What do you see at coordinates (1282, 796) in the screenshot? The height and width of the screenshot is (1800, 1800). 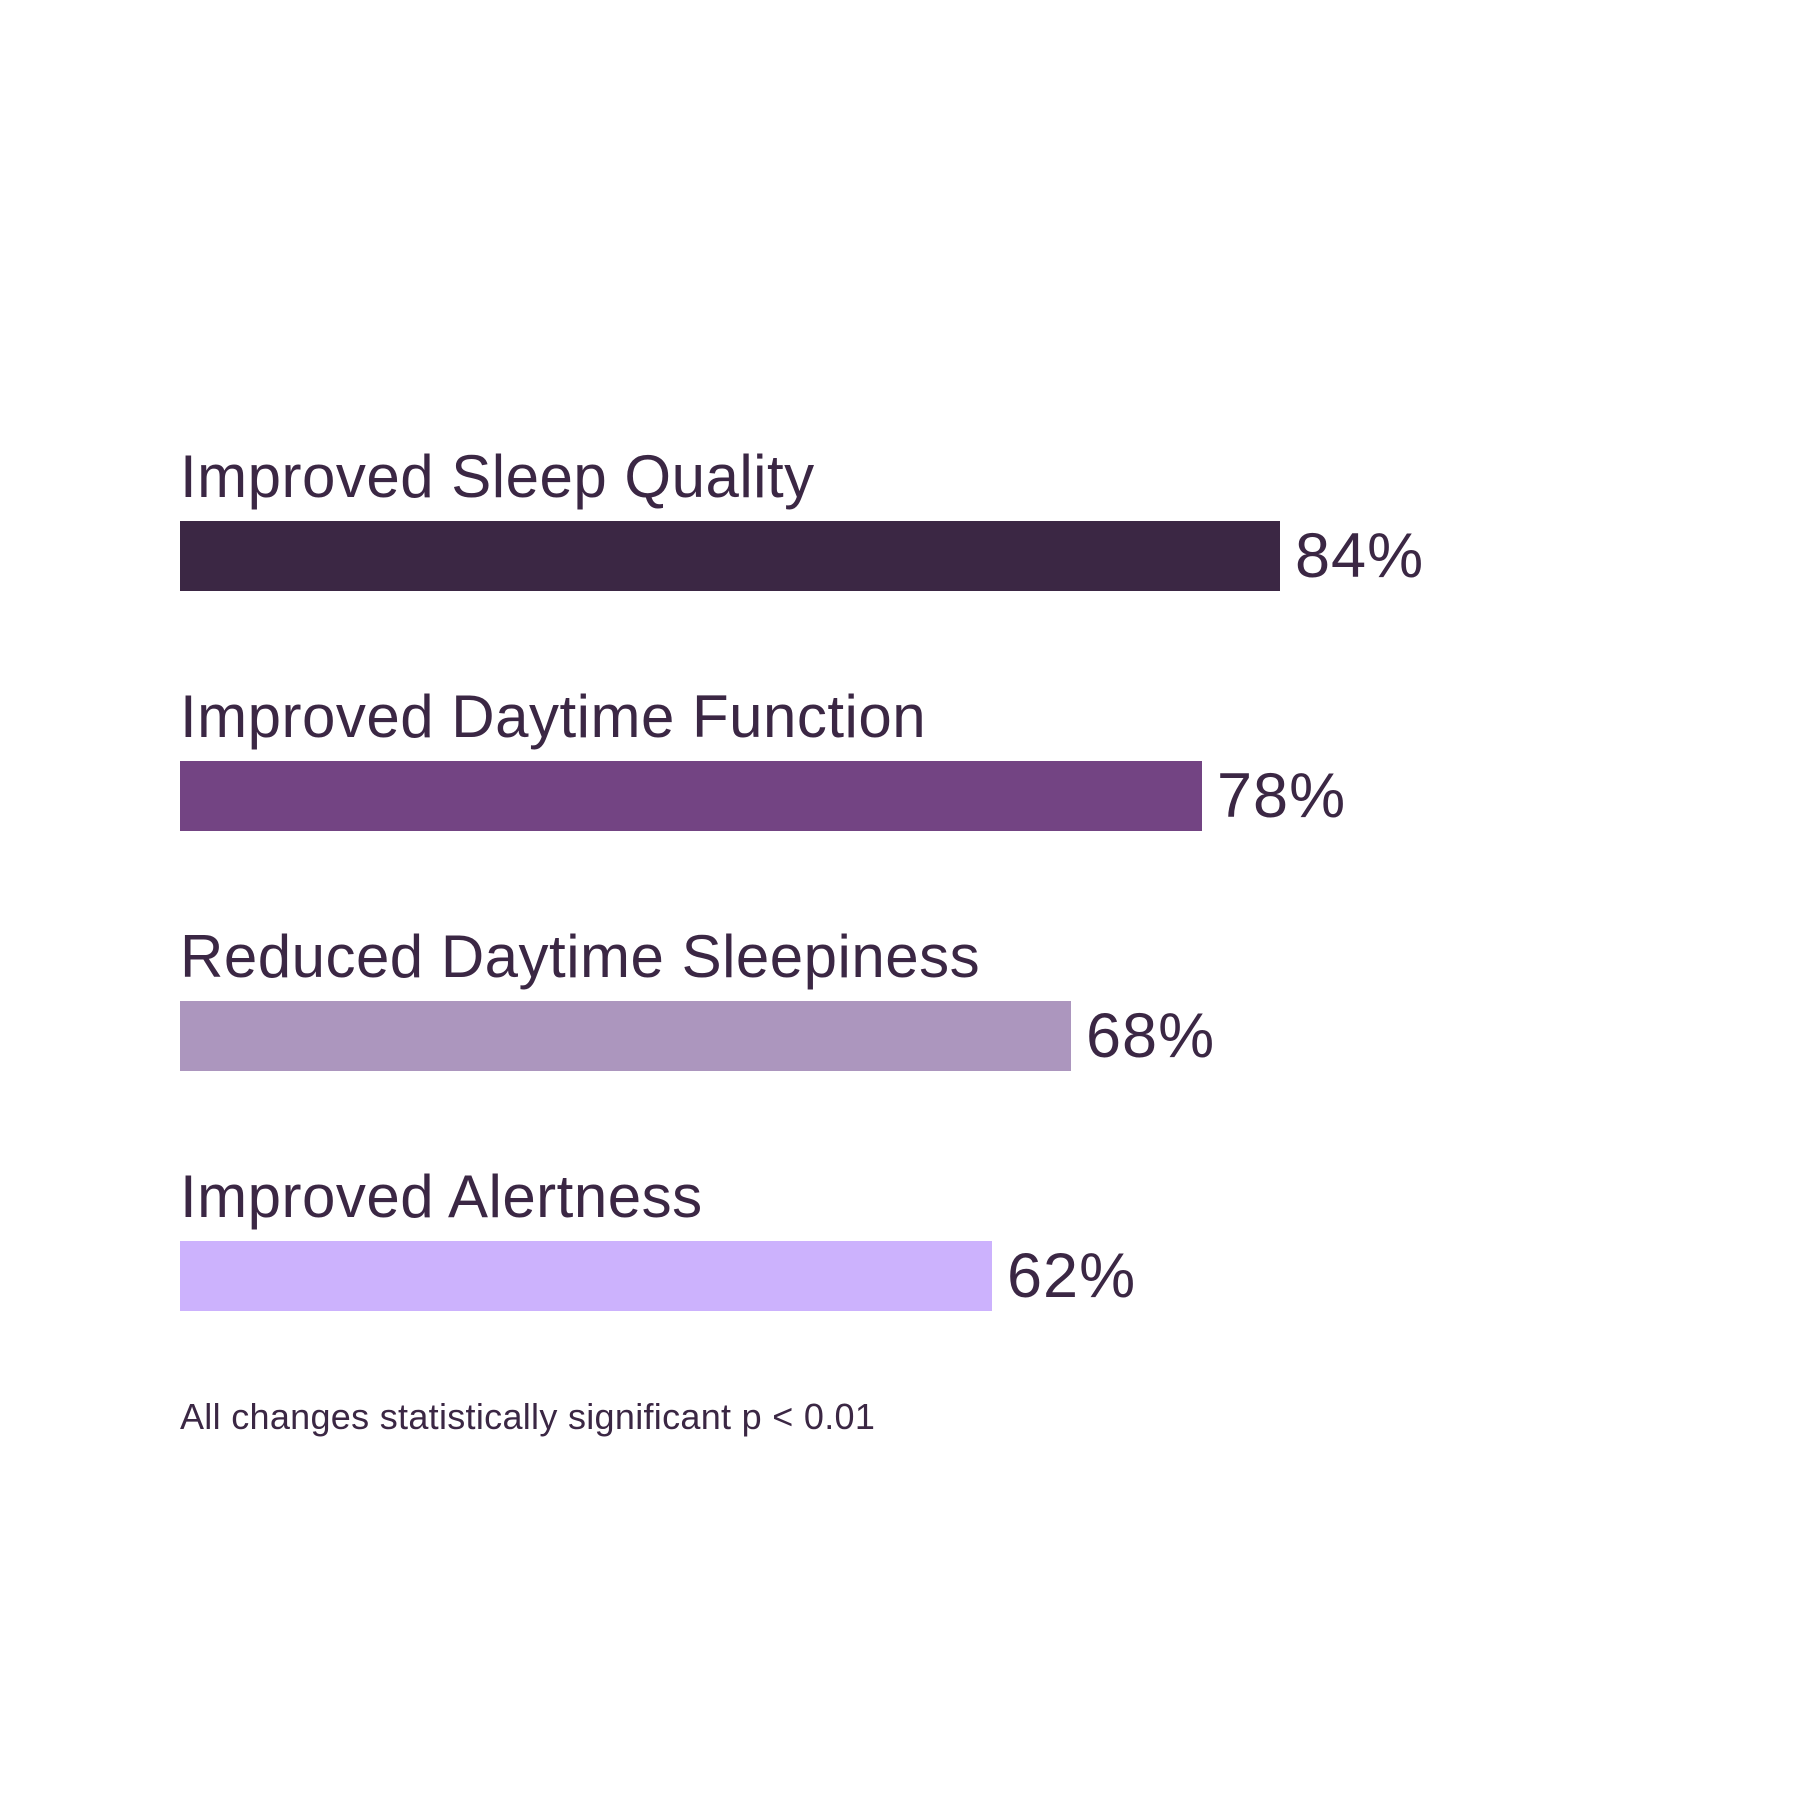 I see `bar-value-label: 78%` at bounding box center [1282, 796].